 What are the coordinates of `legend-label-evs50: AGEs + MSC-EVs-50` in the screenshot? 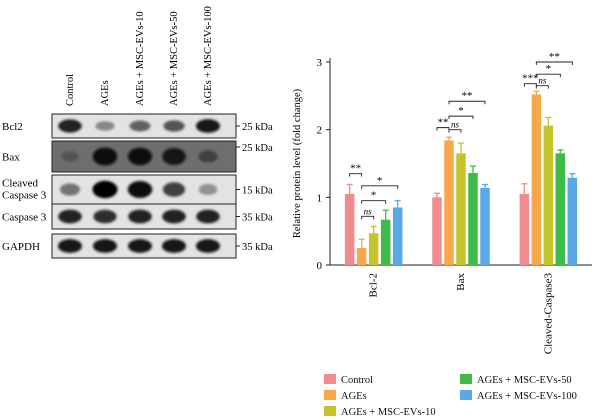 It's located at (524, 380).